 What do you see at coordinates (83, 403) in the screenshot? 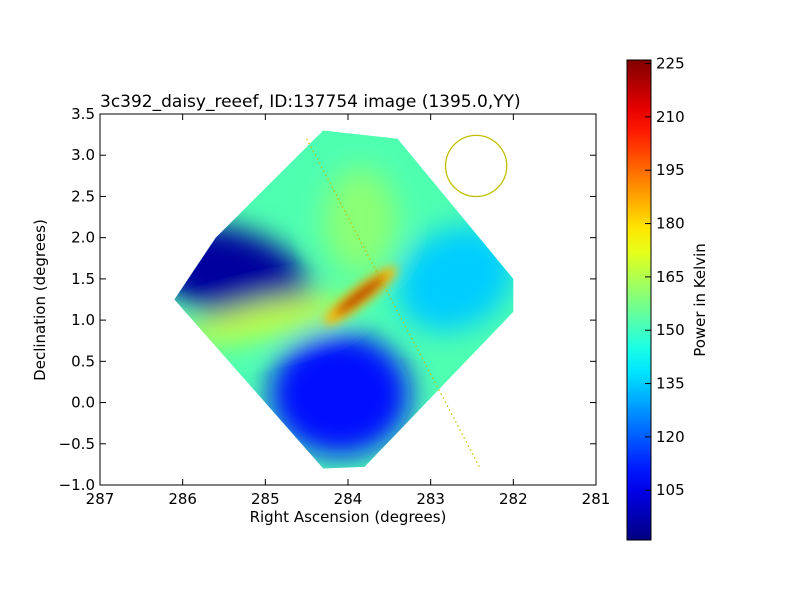
I see `y-tick-label: 0.0` at bounding box center [83, 403].